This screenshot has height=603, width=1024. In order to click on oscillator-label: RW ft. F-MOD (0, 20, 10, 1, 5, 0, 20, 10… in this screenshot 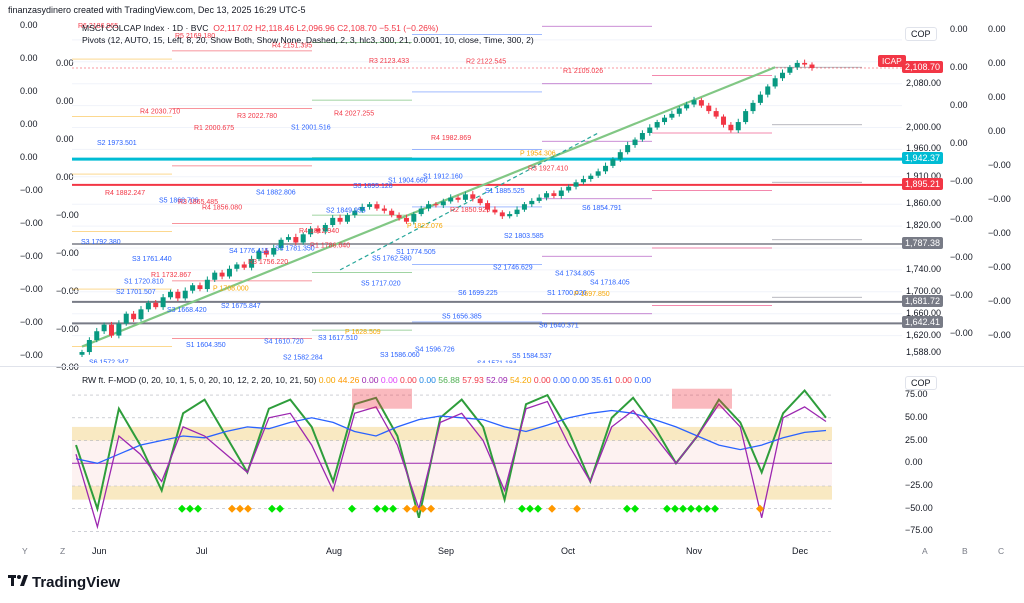, I will do `click(199, 380)`.